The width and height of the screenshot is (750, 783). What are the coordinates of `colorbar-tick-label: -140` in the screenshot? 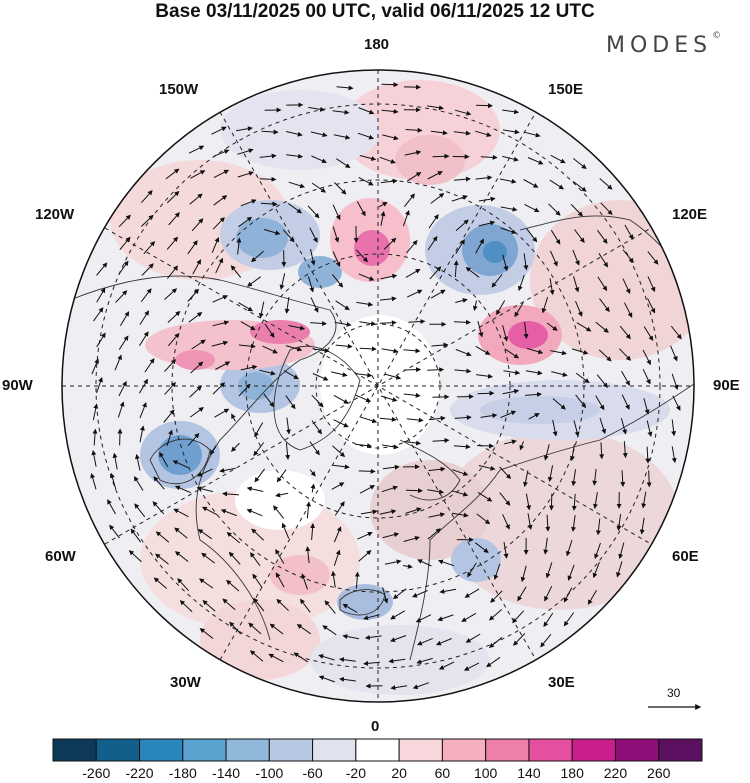 It's located at (226, 773).